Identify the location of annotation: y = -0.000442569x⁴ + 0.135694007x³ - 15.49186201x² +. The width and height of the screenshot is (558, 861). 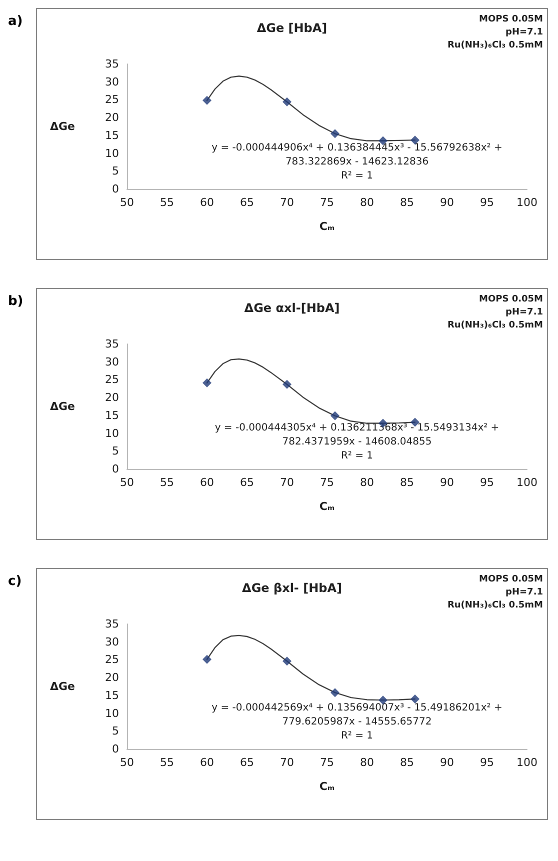
(357, 708).